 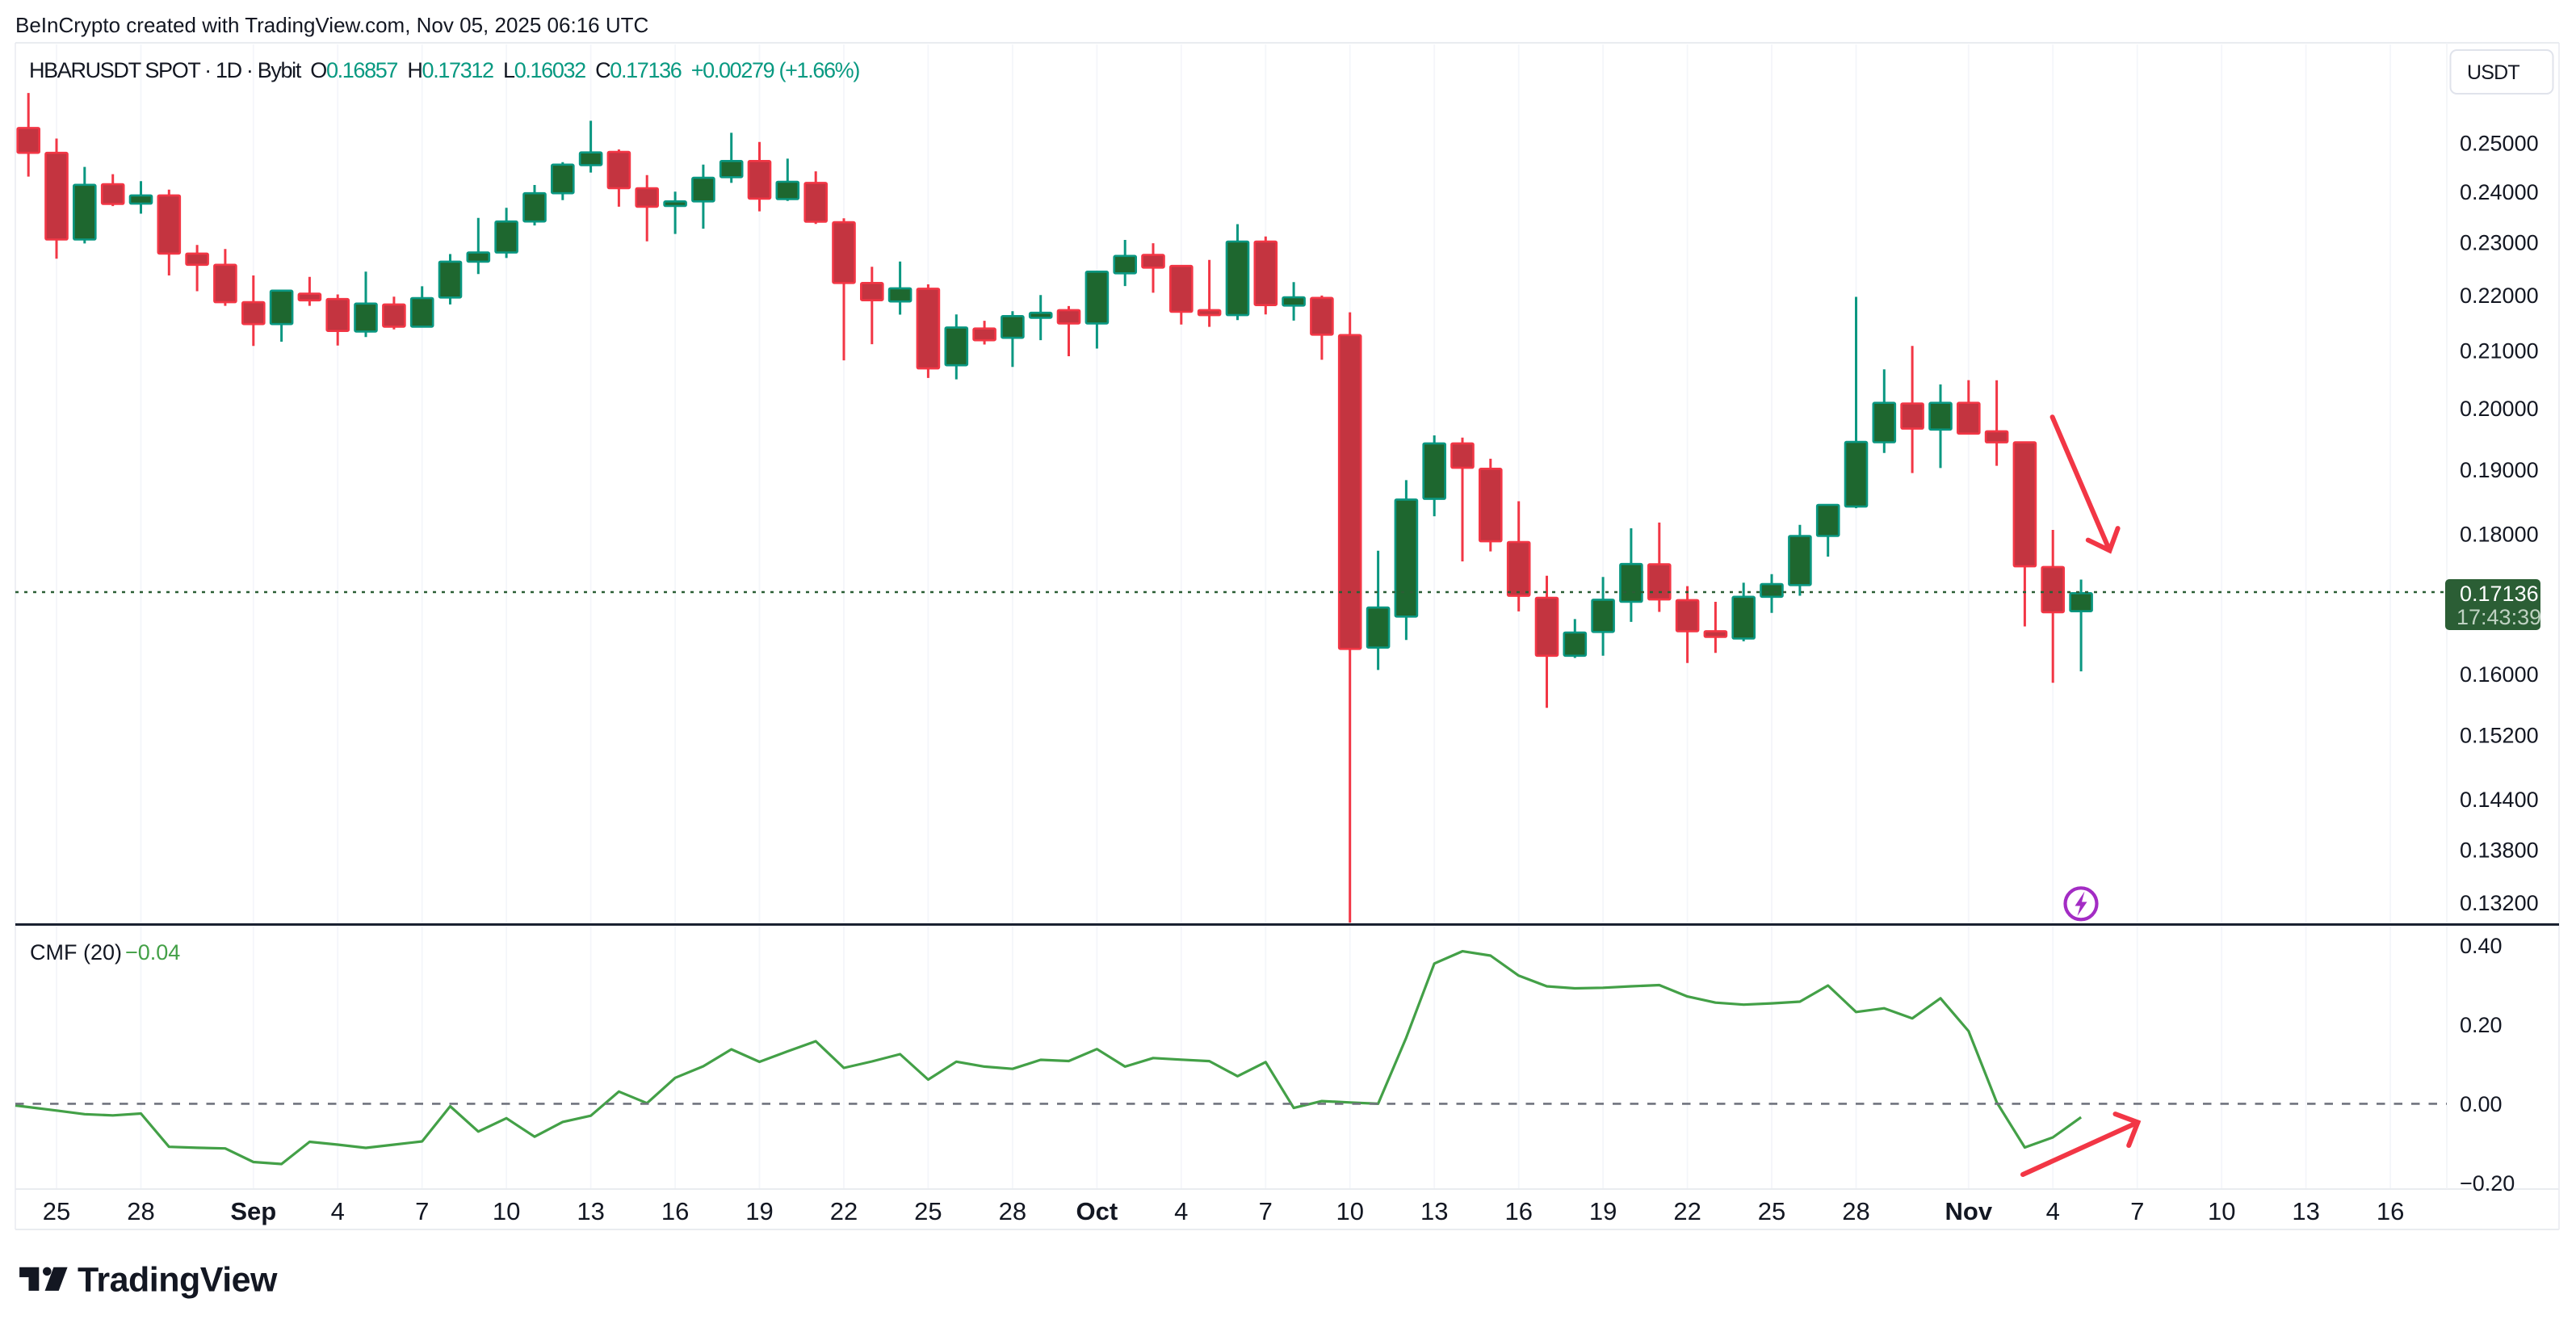 I want to click on svg-text: 0.14400, so click(x=2499, y=800).